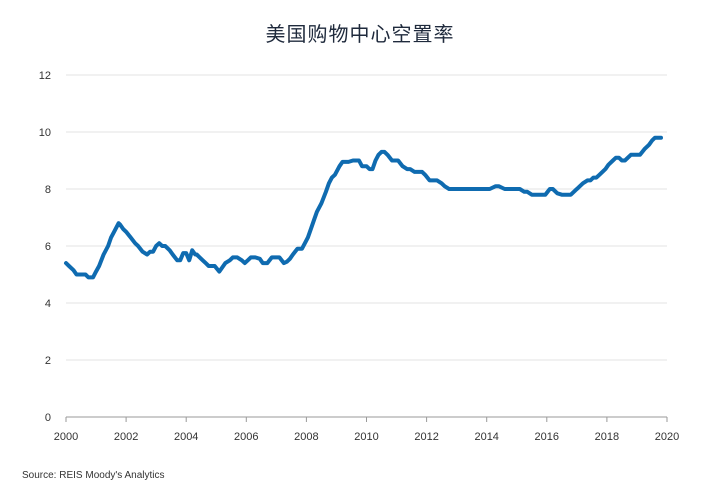 Image resolution: width=720 pixels, height=500 pixels. What do you see at coordinates (45, 76) in the screenshot?
I see `y-tick-label: 12` at bounding box center [45, 76].